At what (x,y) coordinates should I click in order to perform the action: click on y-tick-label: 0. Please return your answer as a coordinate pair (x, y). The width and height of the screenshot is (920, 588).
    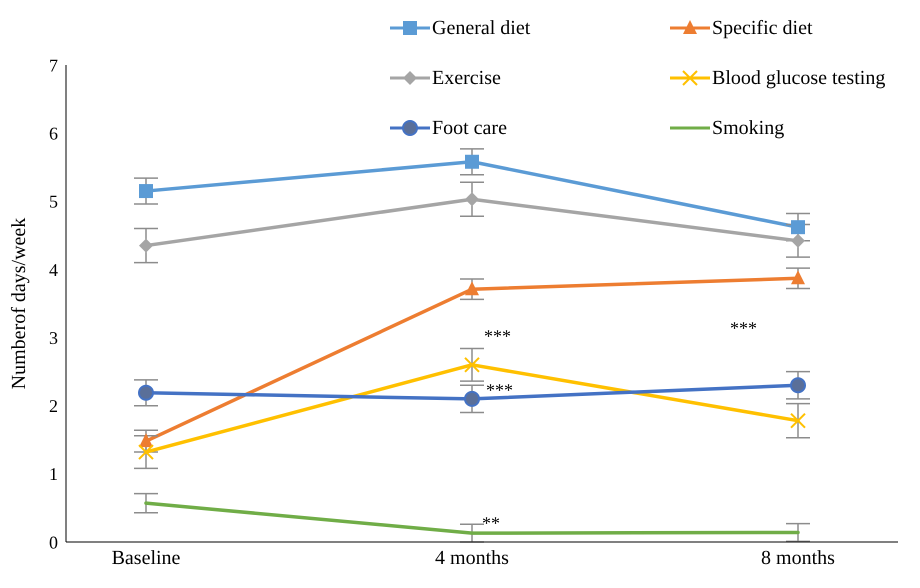
    Looking at the image, I should click on (53, 542).